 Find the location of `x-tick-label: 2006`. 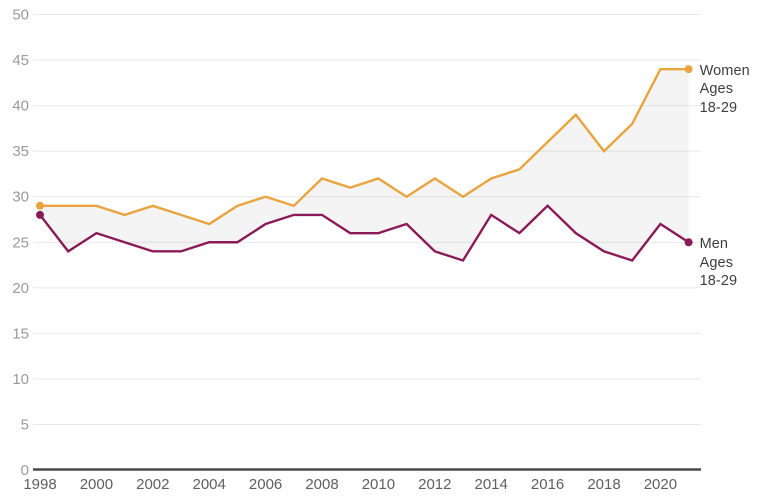

x-tick-label: 2006 is located at coordinates (265, 484).